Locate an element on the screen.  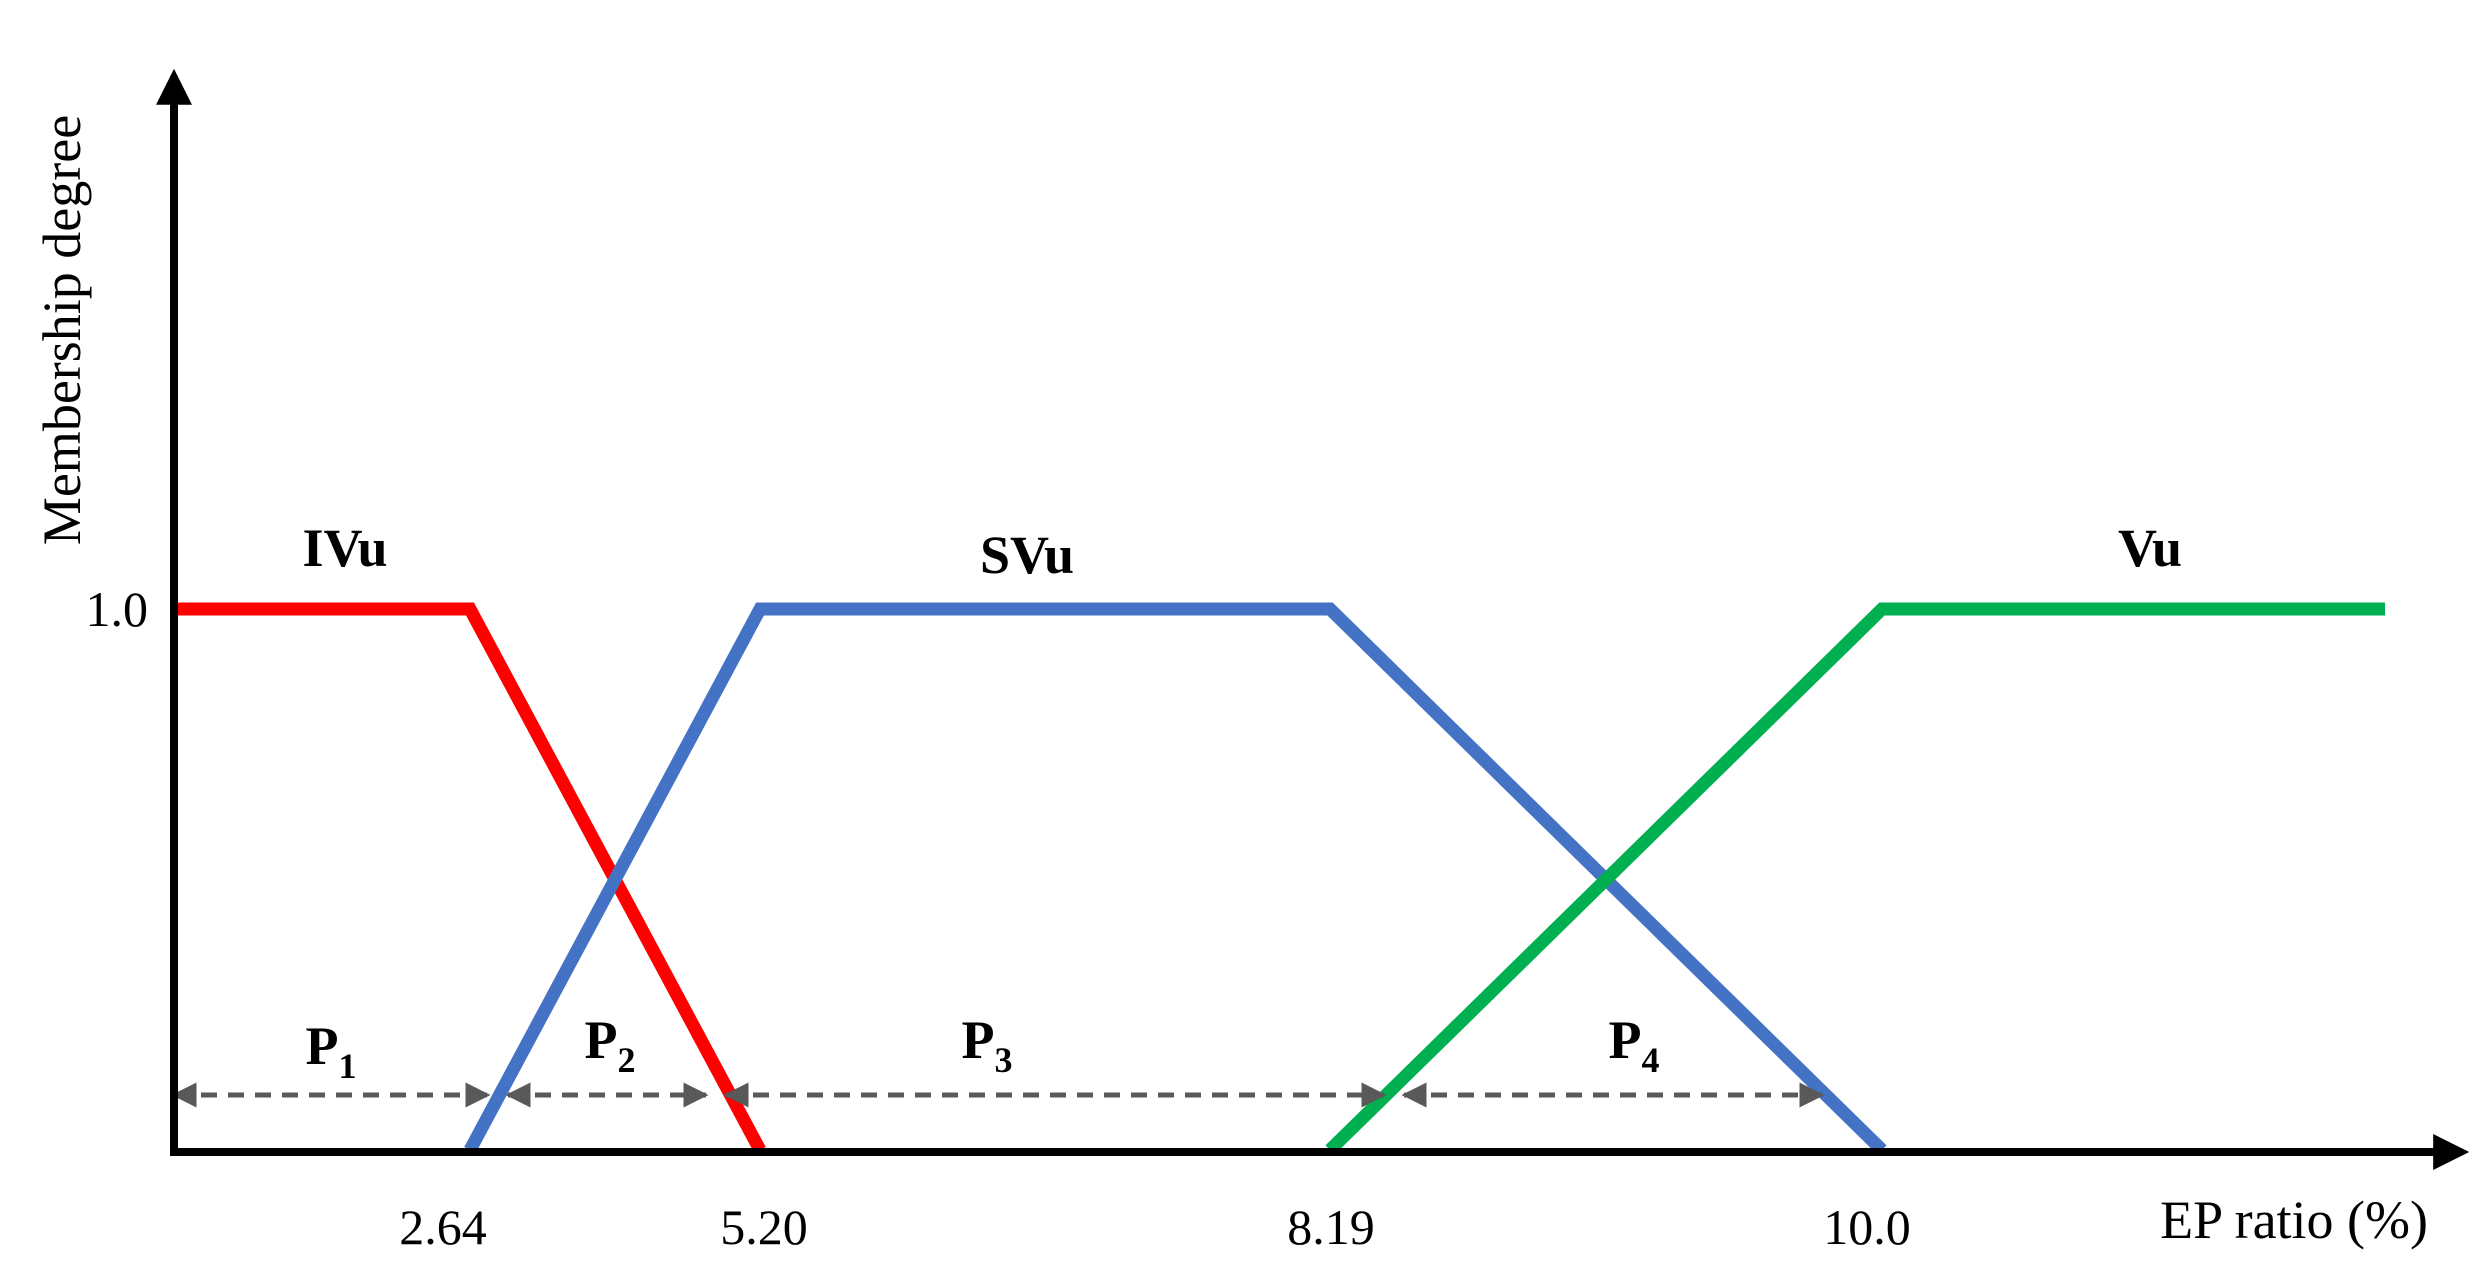
interval-label-p3: P3 is located at coordinates (987, 1045).